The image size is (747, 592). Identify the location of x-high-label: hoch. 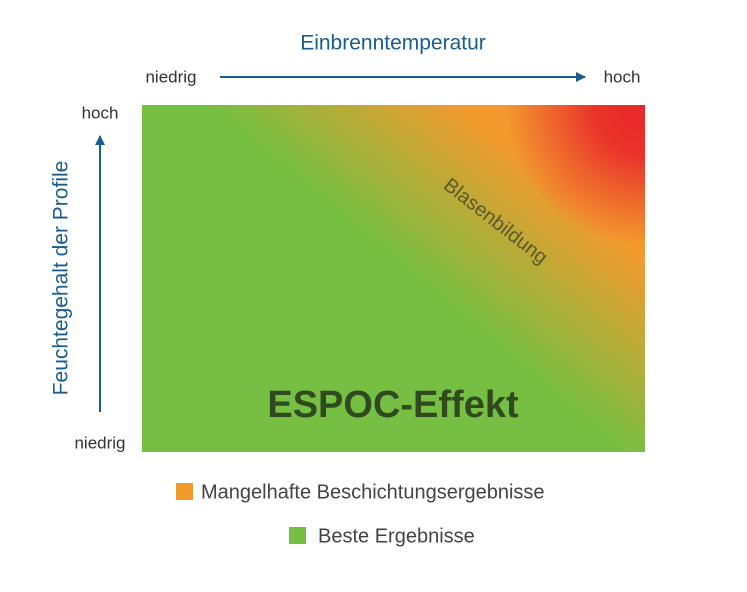
(622, 76).